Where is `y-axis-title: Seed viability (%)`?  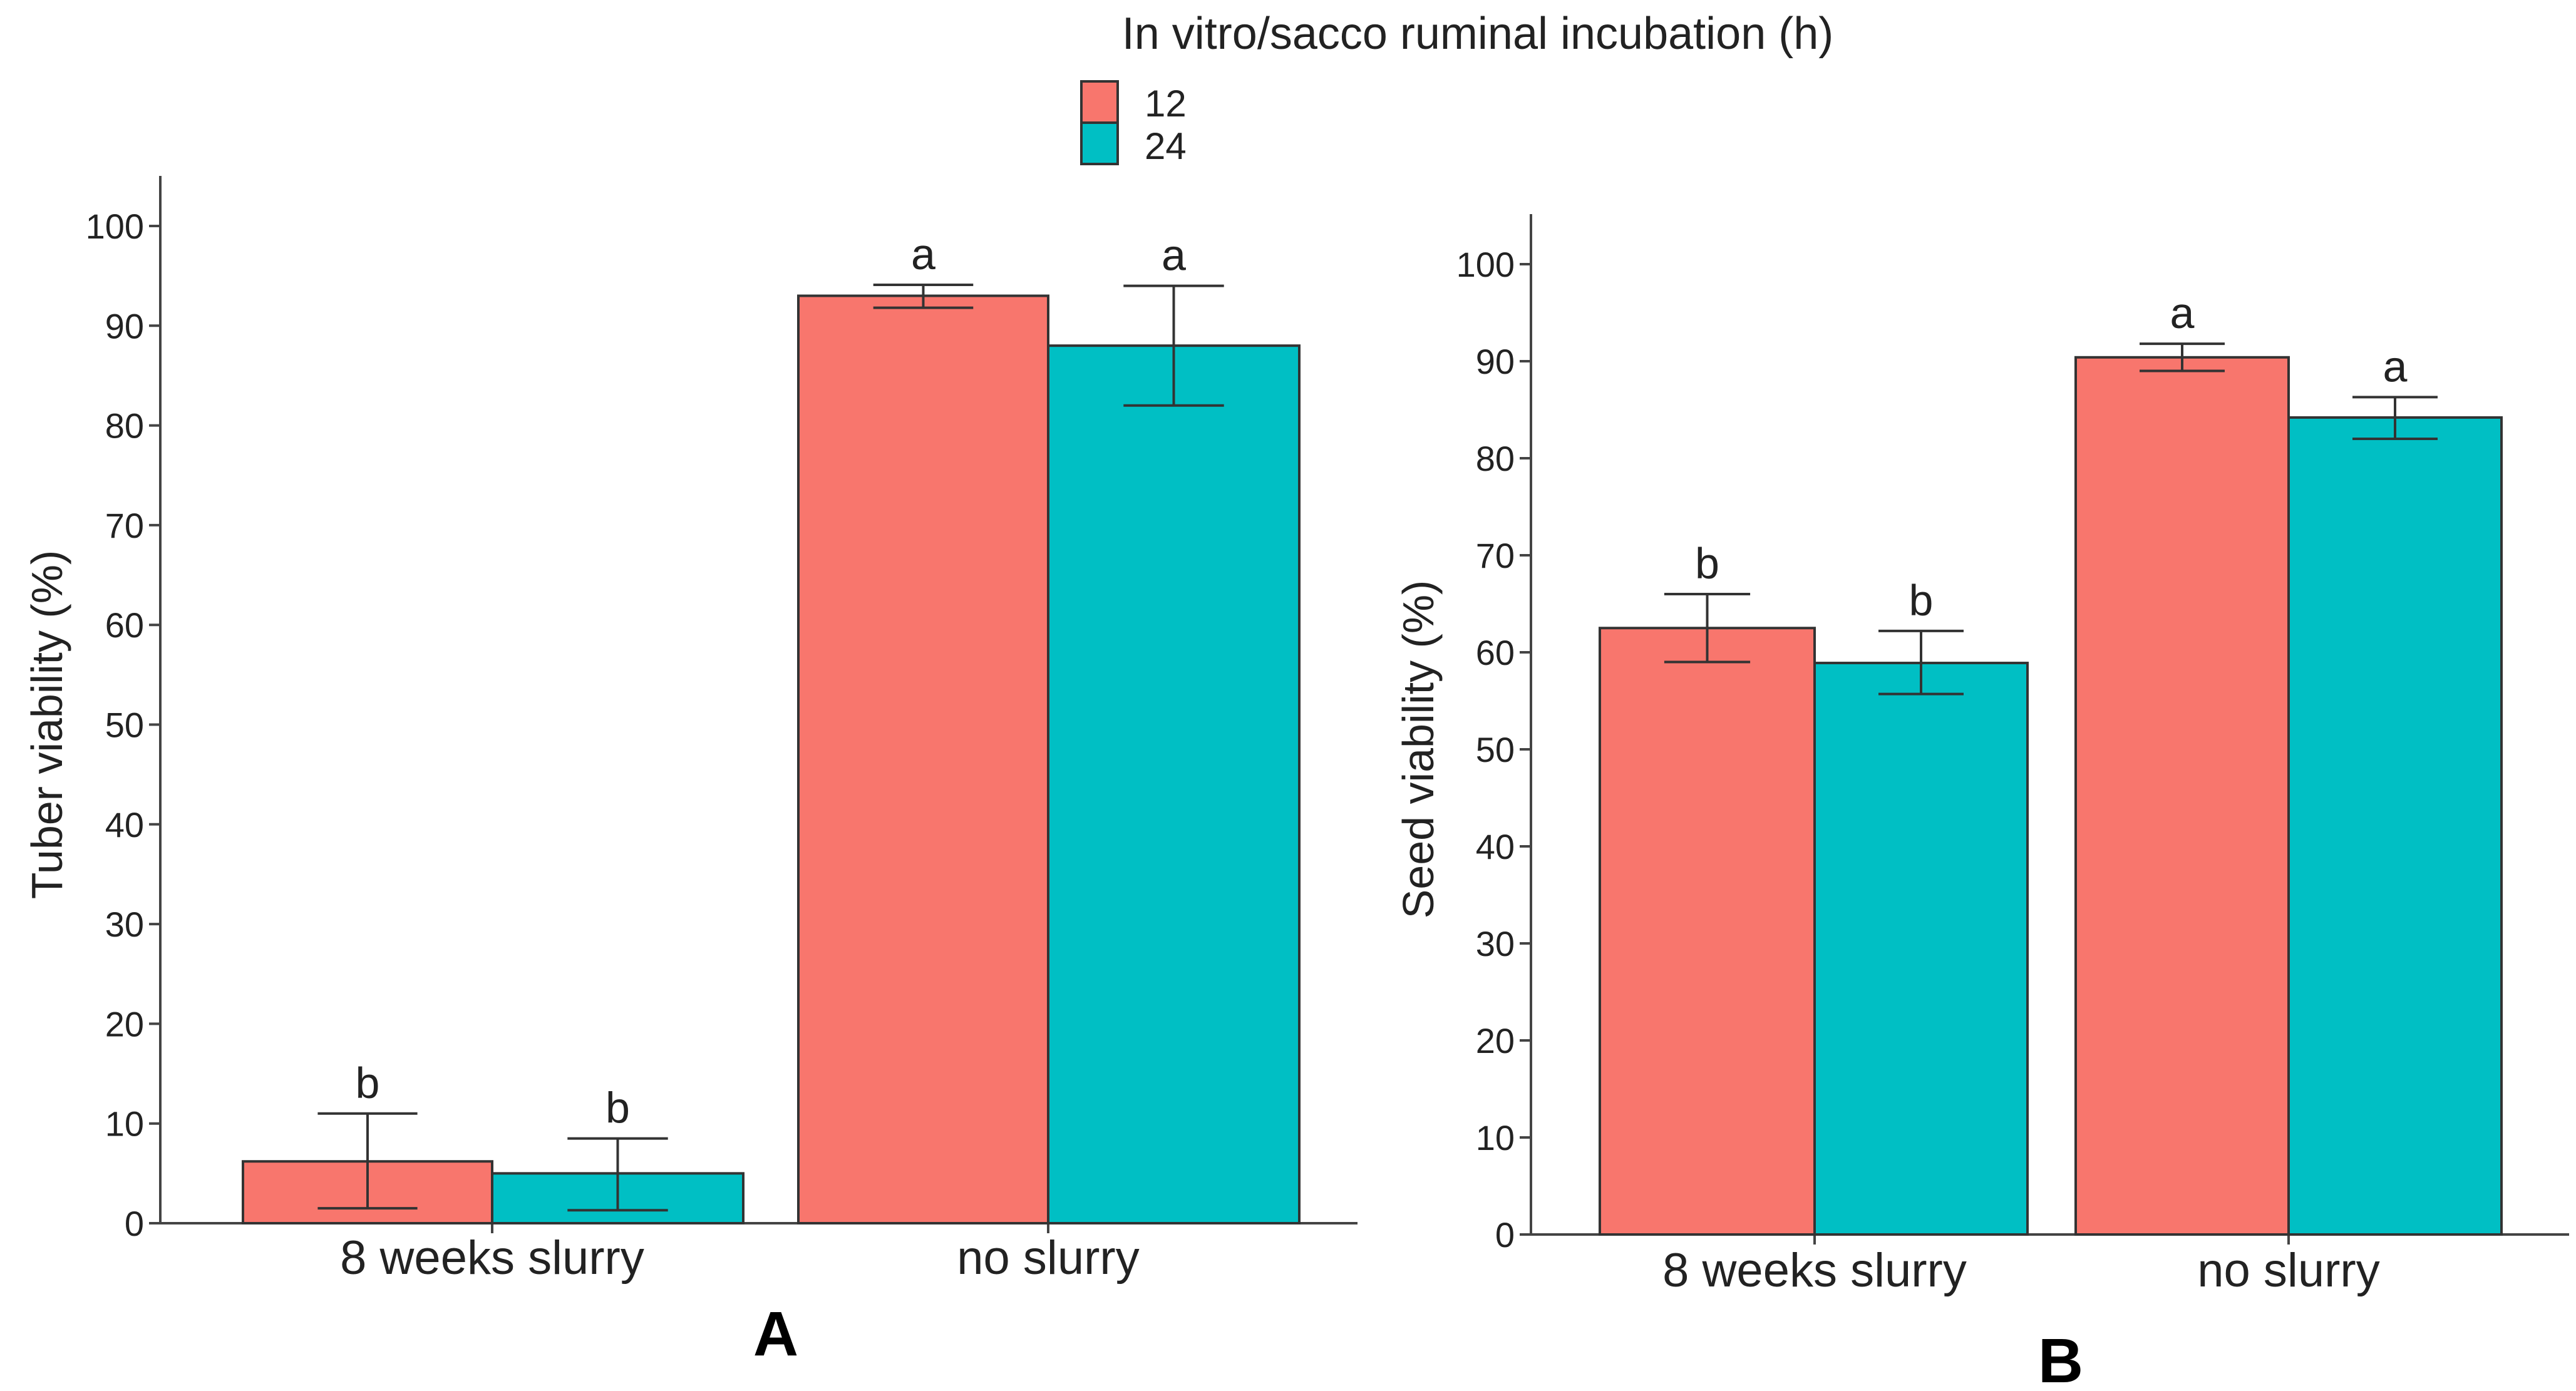 y-axis-title: Seed viability (%) is located at coordinates (1418, 749).